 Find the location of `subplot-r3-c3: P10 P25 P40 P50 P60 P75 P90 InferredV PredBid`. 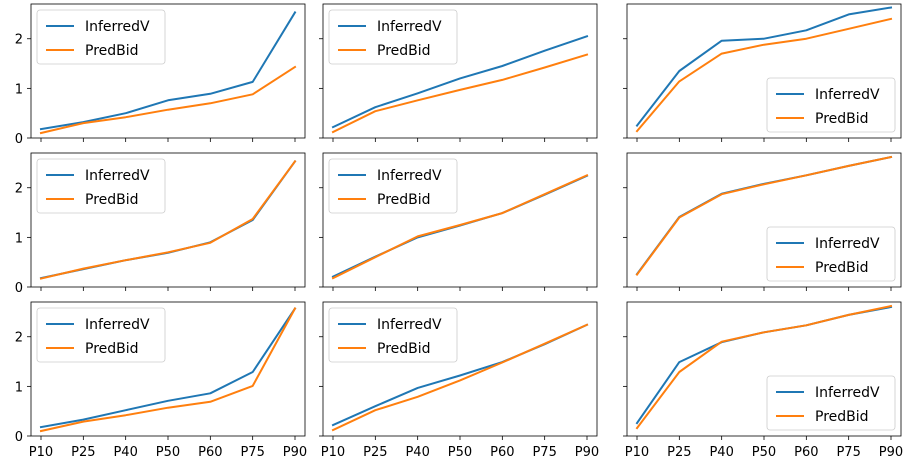

subplot-r3-c3: P10 P25 P40 P50 P60 P75 P90 InferredV PredBid is located at coordinates (763, 380).